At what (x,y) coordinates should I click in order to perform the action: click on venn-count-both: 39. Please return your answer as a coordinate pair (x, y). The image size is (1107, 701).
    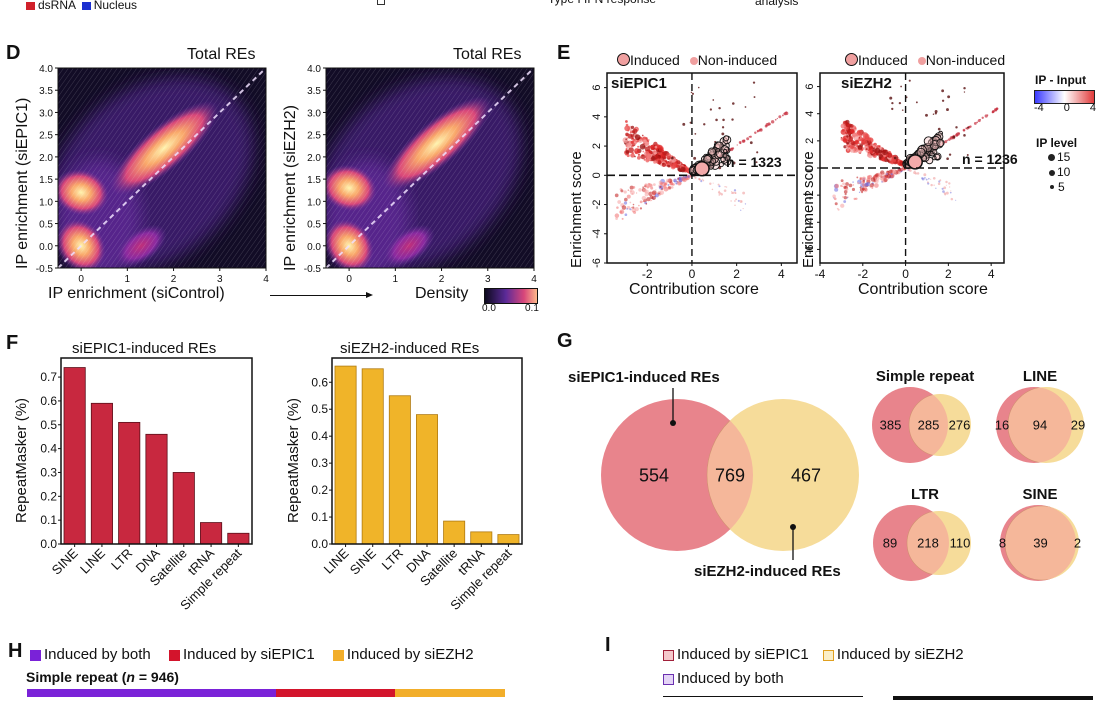
    Looking at the image, I should click on (1040, 543).